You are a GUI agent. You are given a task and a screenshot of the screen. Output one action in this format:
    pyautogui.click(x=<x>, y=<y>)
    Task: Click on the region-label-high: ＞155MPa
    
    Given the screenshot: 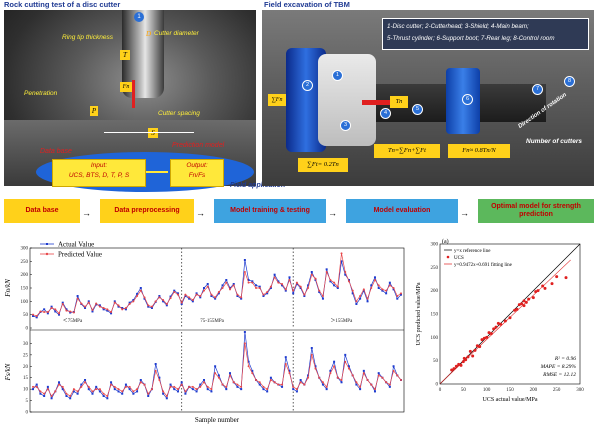 What is the action you would take?
    pyautogui.click(x=341, y=321)
    